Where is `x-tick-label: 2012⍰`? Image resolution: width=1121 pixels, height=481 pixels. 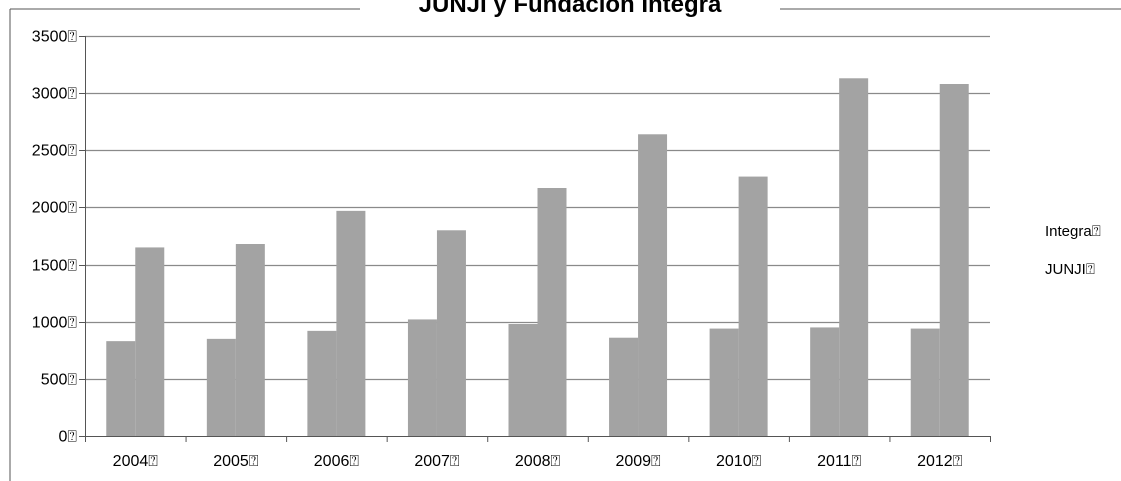
x-tick-label: 2012⍰ is located at coordinates (940, 461).